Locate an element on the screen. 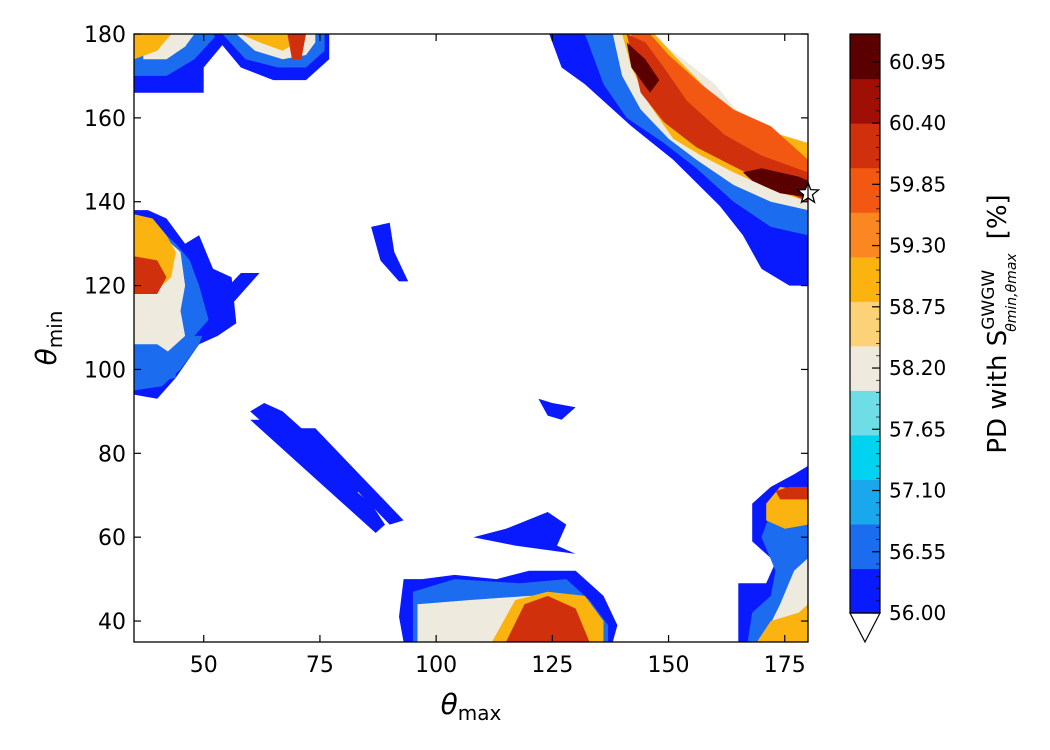 The image size is (1050, 750). colorbar-tick-label: 57.65 is located at coordinates (917, 429).